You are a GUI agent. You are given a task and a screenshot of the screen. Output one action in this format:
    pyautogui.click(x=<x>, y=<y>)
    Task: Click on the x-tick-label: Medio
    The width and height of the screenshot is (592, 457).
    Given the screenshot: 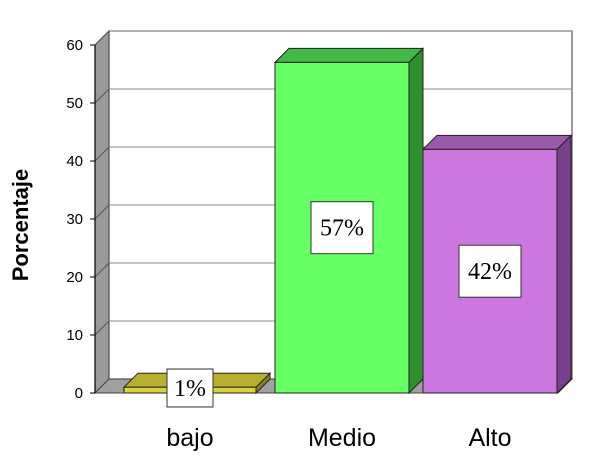 What is the action you would take?
    pyautogui.click(x=342, y=438)
    